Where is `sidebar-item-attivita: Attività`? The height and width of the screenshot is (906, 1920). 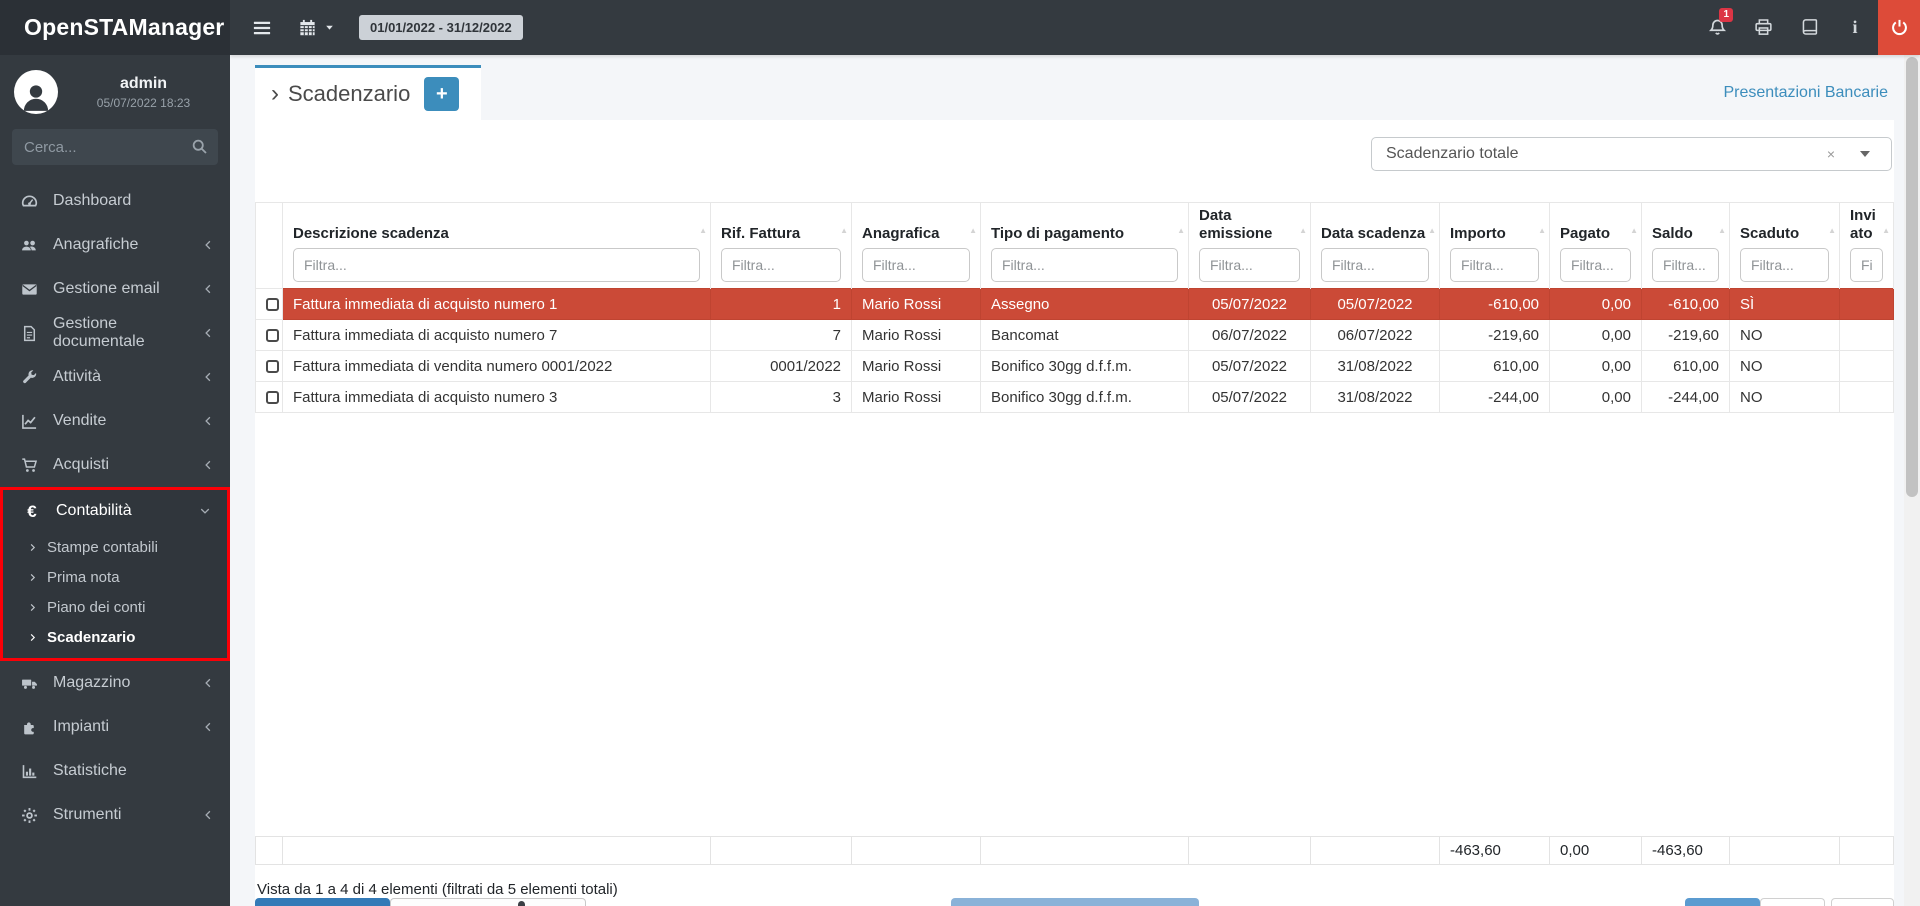 sidebar-item-attivita: Attività is located at coordinates (115, 377).